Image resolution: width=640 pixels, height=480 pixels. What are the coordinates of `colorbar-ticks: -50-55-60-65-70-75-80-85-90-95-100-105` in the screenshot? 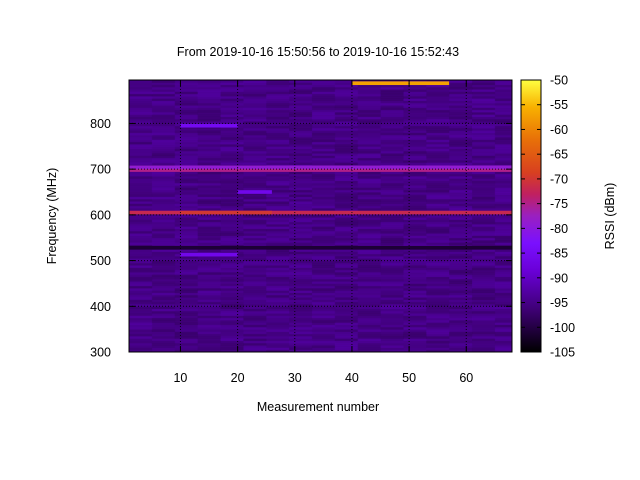 It's located at (548, 217).